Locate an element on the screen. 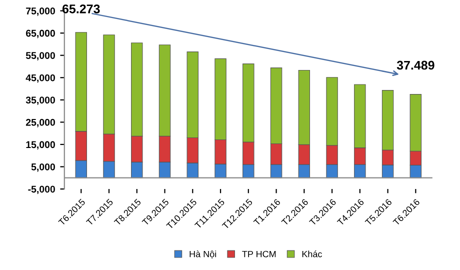 This screenshot has height=270, width=460. annotation: 37.489 is located at coordinates (415, 65).